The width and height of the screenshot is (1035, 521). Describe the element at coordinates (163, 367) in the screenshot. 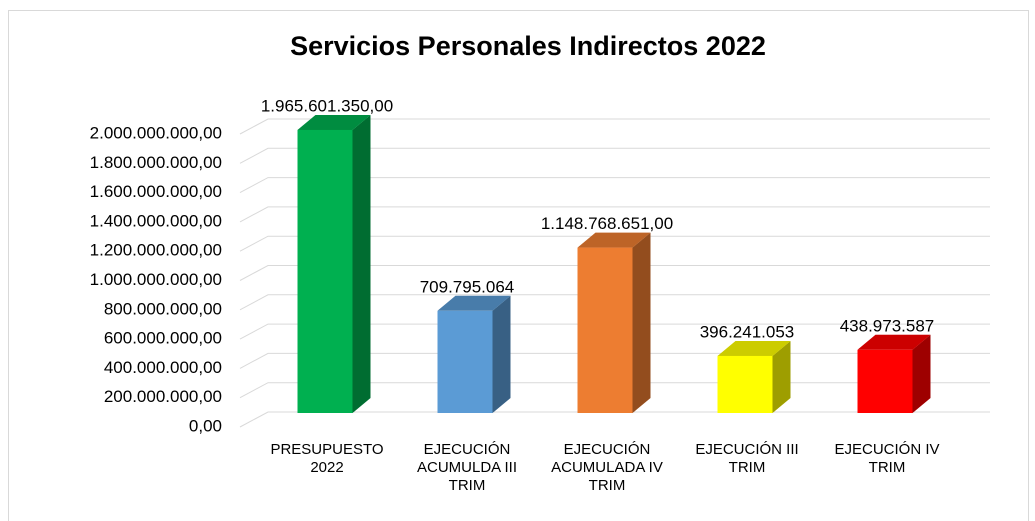

I see `y-tick-label: 400.000.000,00` at that location.